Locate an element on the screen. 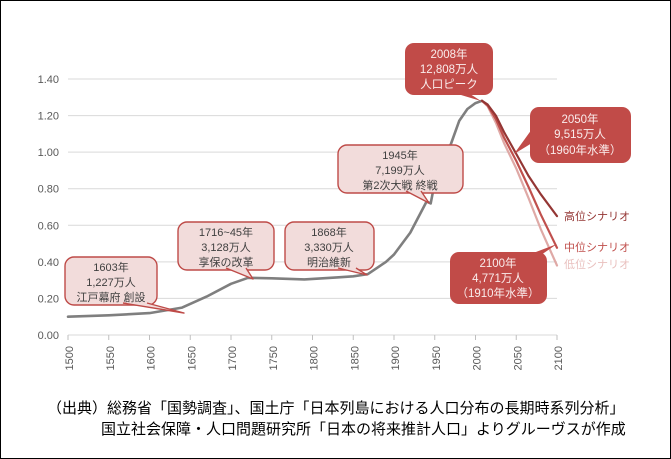 This screenshot has height=459, width=671. y-axis-tick-label: 0.80 is located at coordinates (48, 190).